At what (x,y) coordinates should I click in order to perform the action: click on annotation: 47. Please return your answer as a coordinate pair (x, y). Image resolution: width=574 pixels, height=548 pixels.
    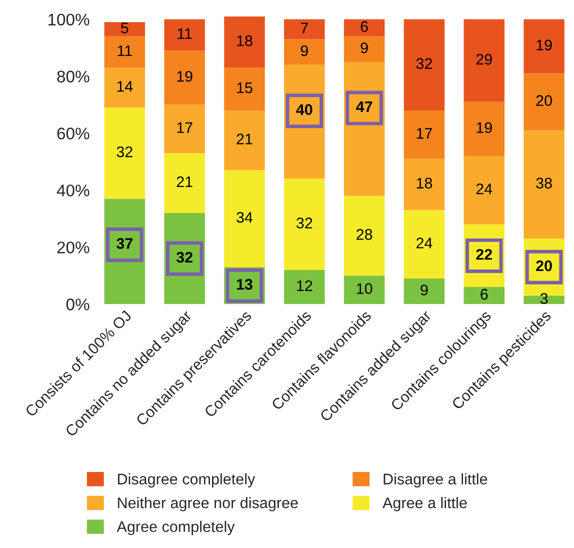
    Looking at the image, I should click on (364, 106).